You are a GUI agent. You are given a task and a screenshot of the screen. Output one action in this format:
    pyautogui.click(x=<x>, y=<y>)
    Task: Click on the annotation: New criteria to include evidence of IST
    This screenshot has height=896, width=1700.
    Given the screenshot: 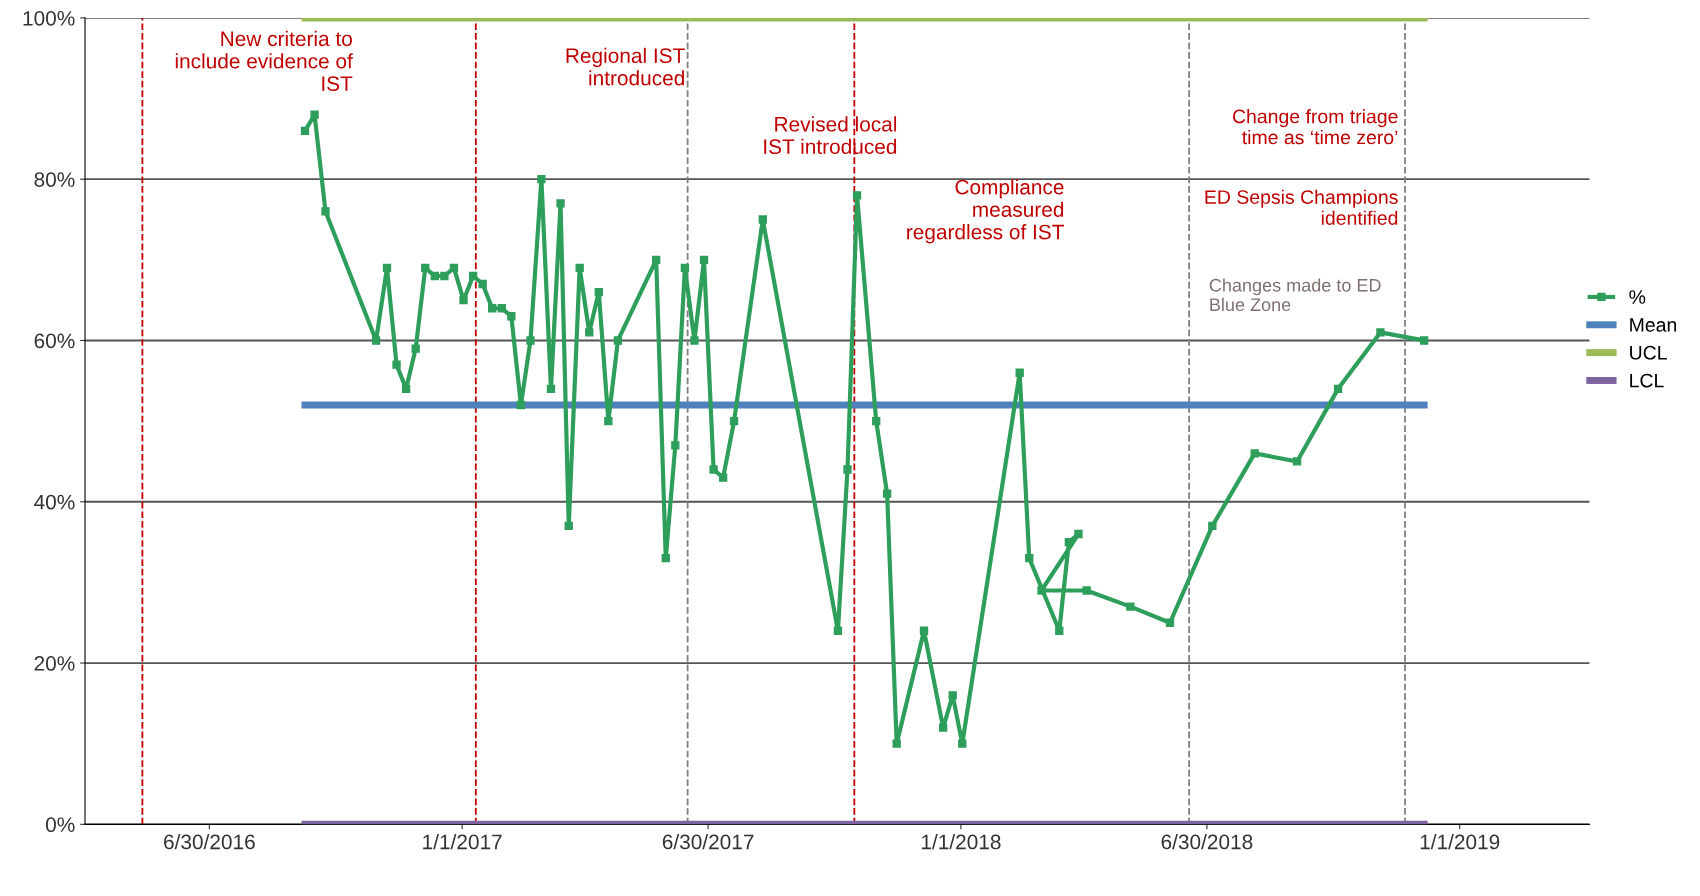 What is the action you would take?
    pyautogui.click(x=264, y=61)
    